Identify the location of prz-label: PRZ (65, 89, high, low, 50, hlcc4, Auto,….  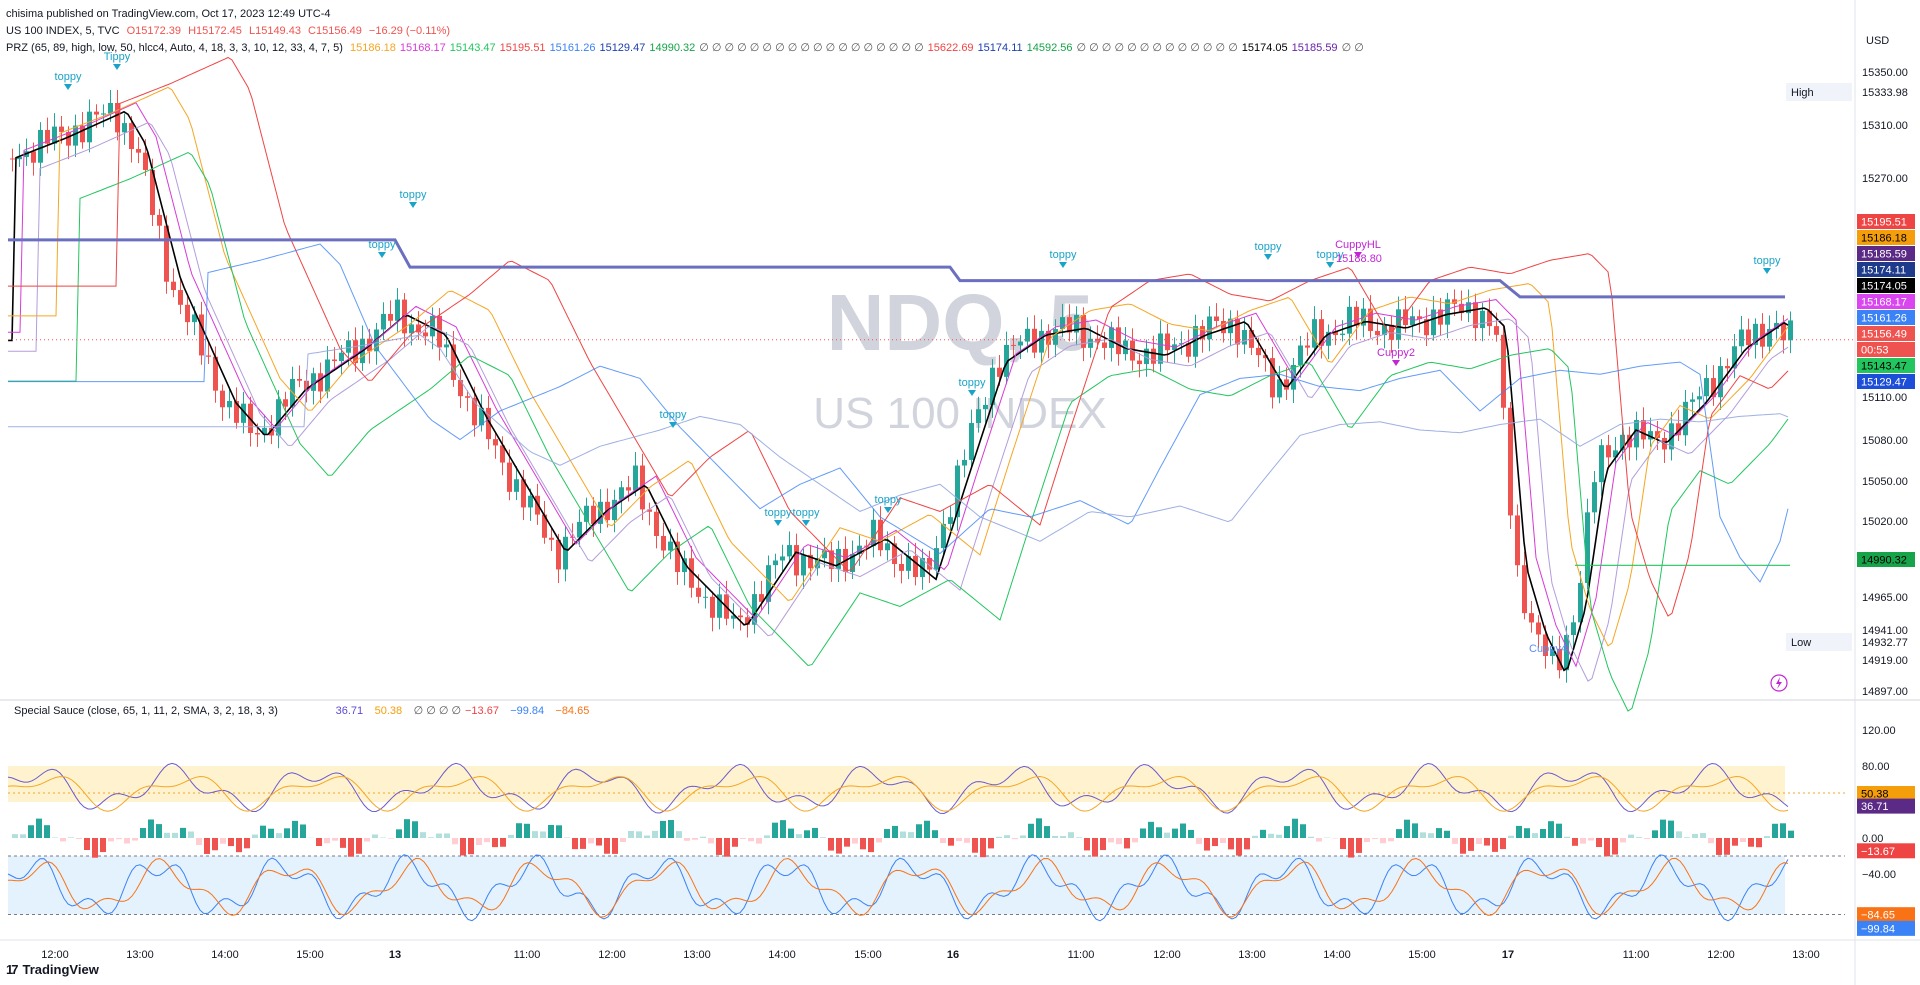
(174, 48).